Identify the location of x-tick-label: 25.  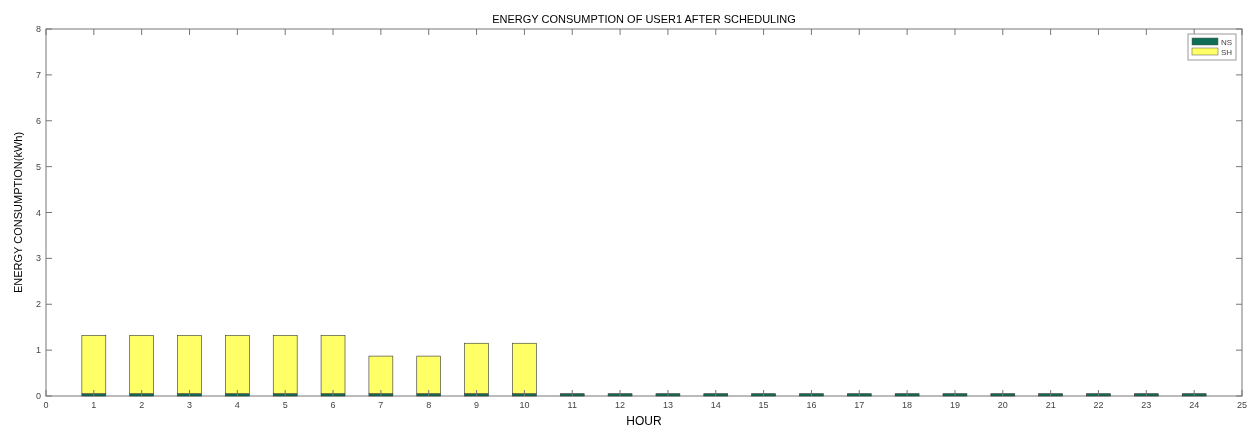
(1242, 405).